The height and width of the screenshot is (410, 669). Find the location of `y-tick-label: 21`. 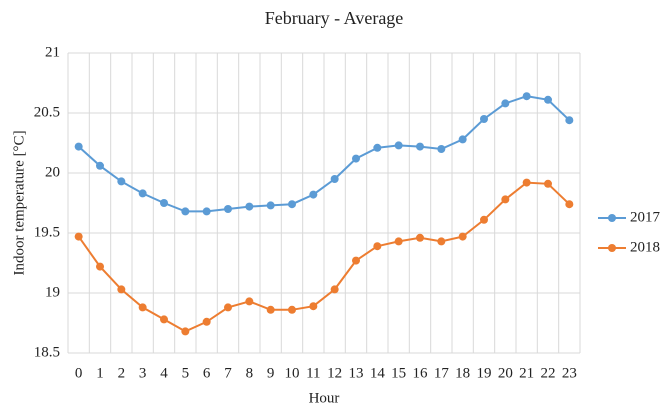

y-tick-label: 21 is located at coordinates (52, 52).